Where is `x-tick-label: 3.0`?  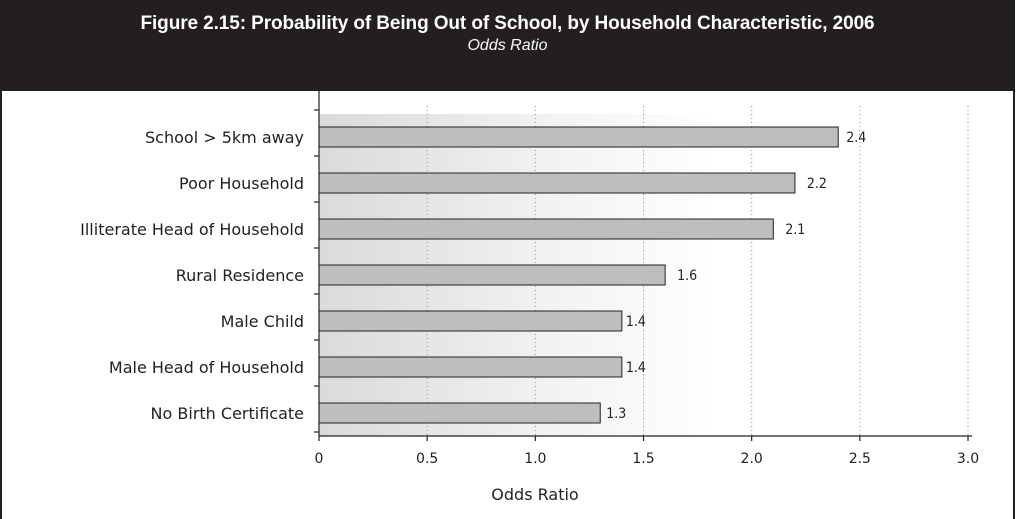 x-tick-label: 3.0 is located at coordinates (968, 459).